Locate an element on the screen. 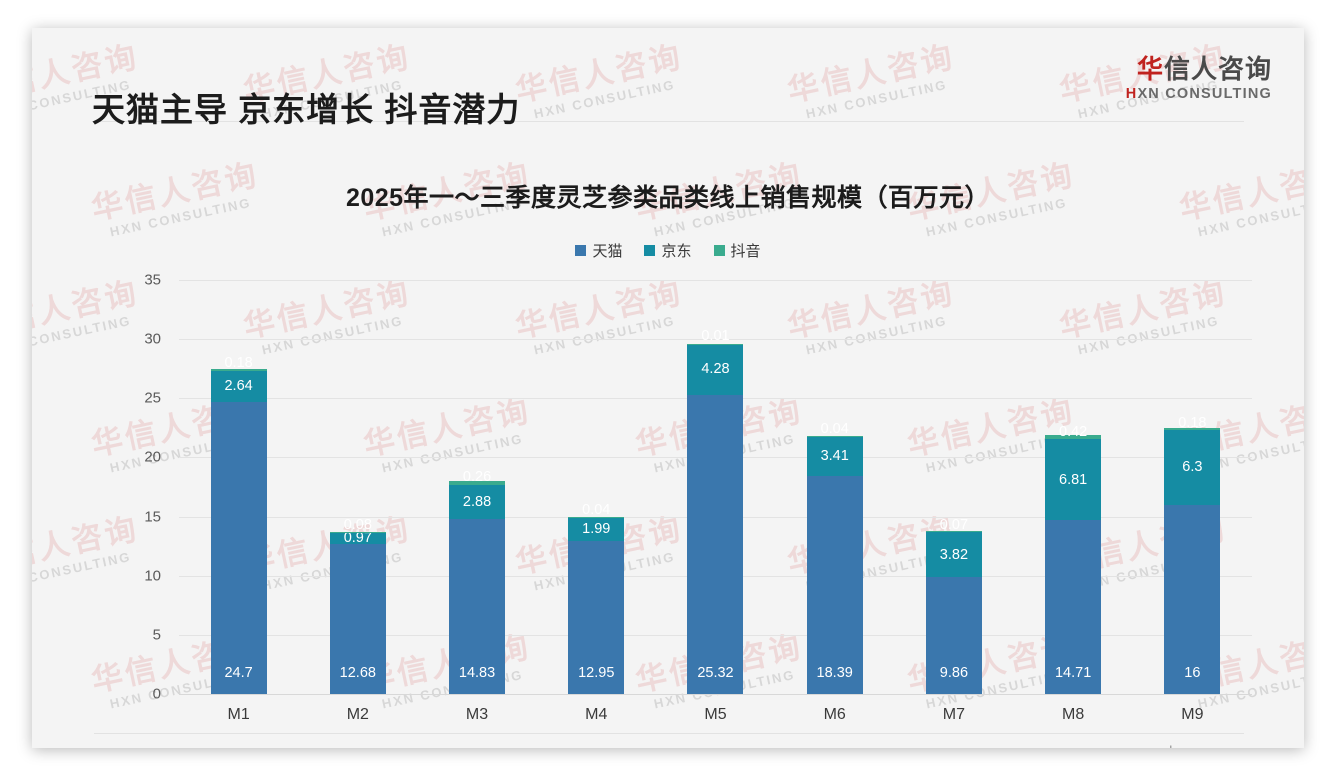 The height and width of the screenshot is (780, 1340). bar-group-M8: 14.71 6.81 0.42 is located at coordinates (1073, 487).